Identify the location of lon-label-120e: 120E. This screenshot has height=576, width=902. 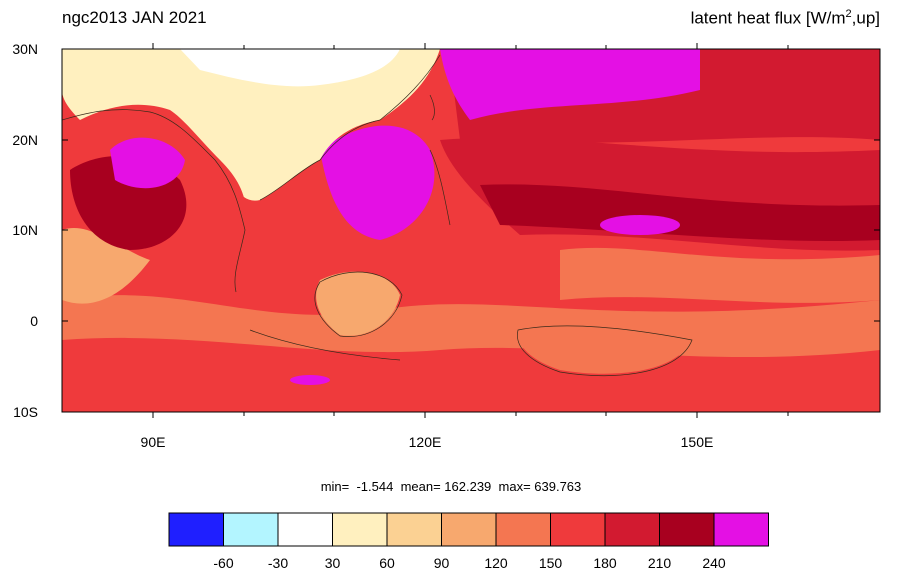
(425, 442).